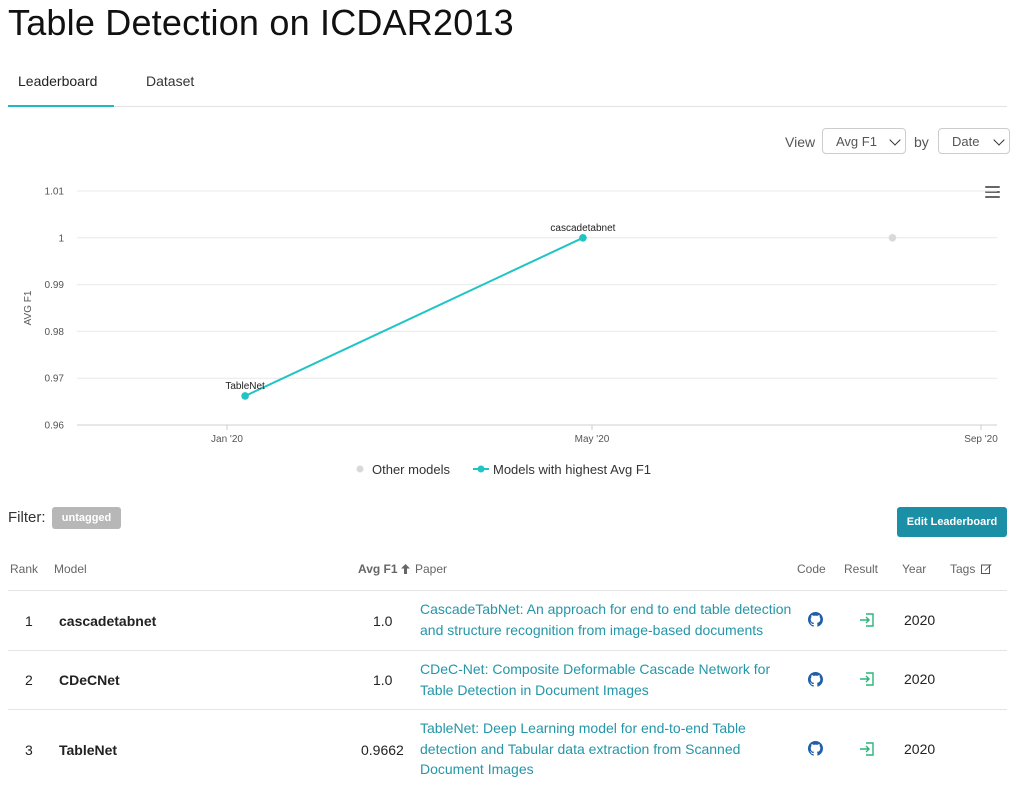  I want to click on data-label: cascadetabnet, so click(582, 228).